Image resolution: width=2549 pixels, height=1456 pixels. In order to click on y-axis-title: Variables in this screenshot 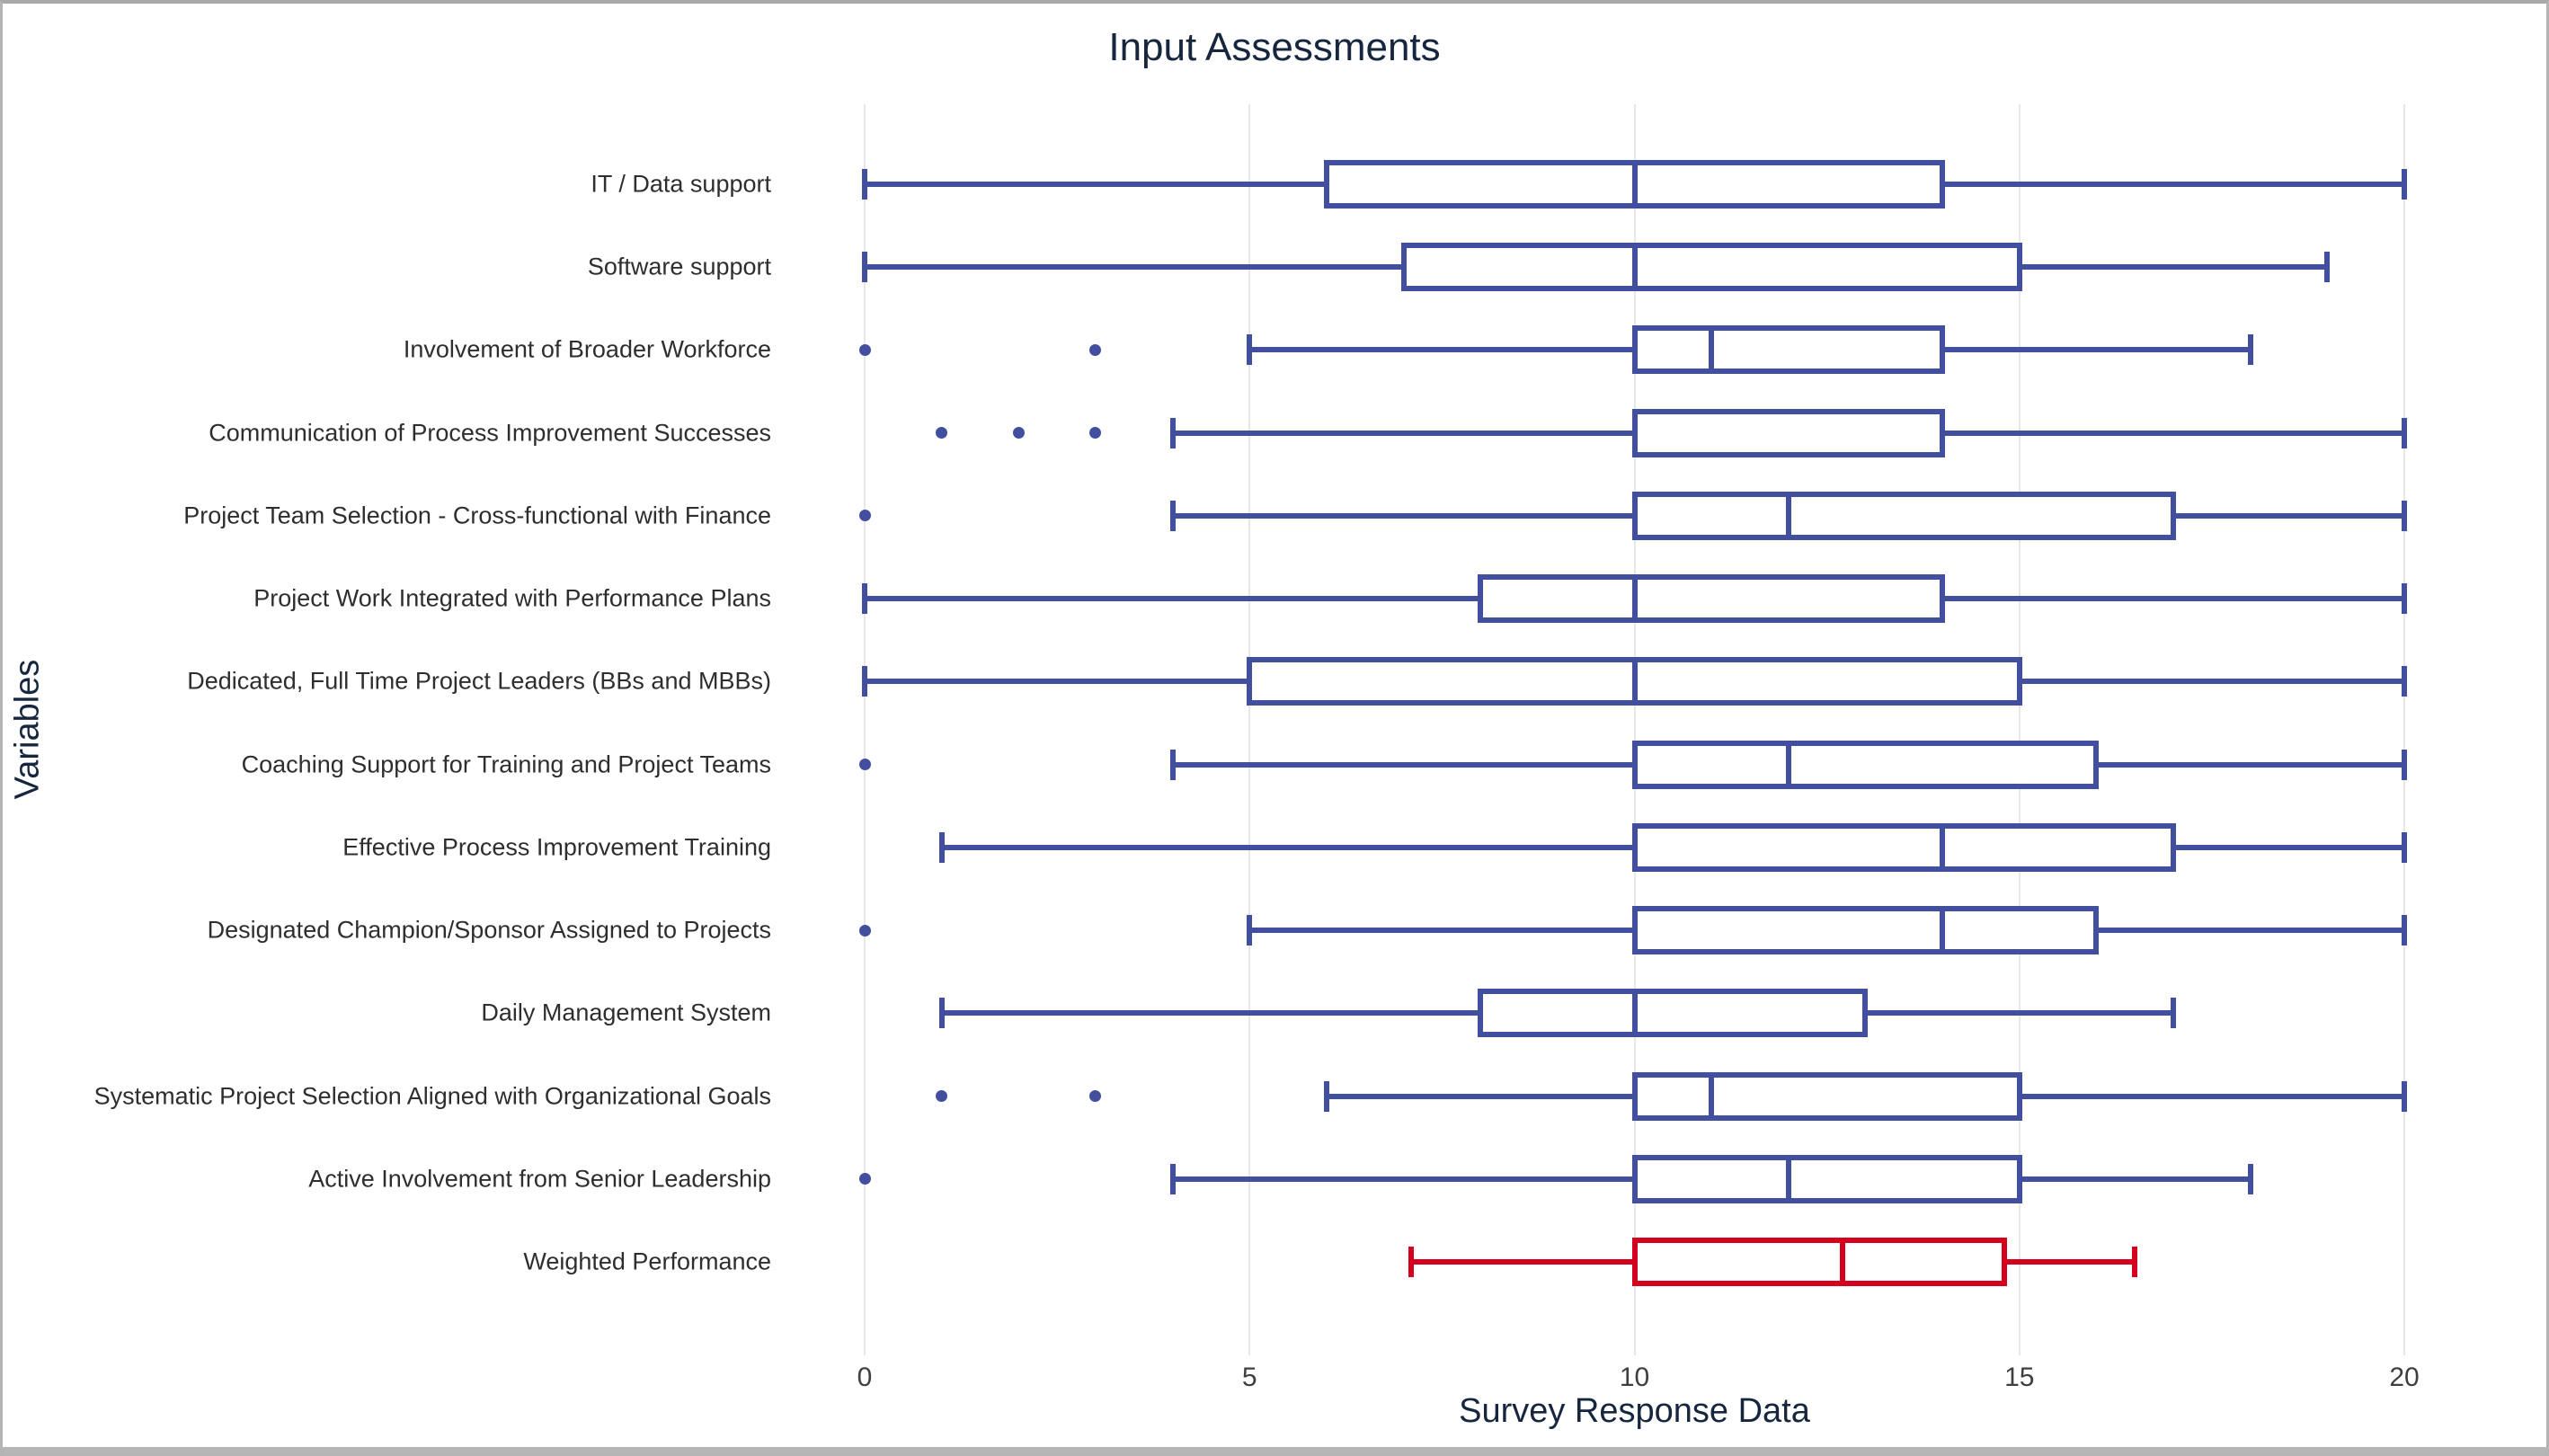, I will do `click(27, 730)`.